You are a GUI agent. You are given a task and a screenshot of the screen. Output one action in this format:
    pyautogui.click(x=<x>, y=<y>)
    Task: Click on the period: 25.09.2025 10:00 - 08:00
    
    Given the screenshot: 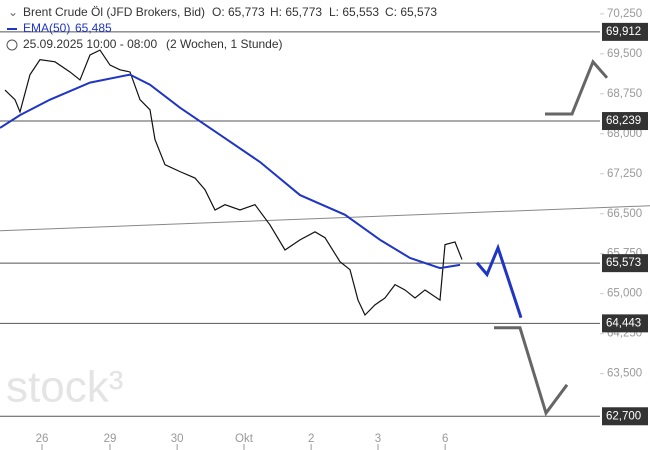 What is the action you would take?
    pyautogui.click(x=90, y=44)
    